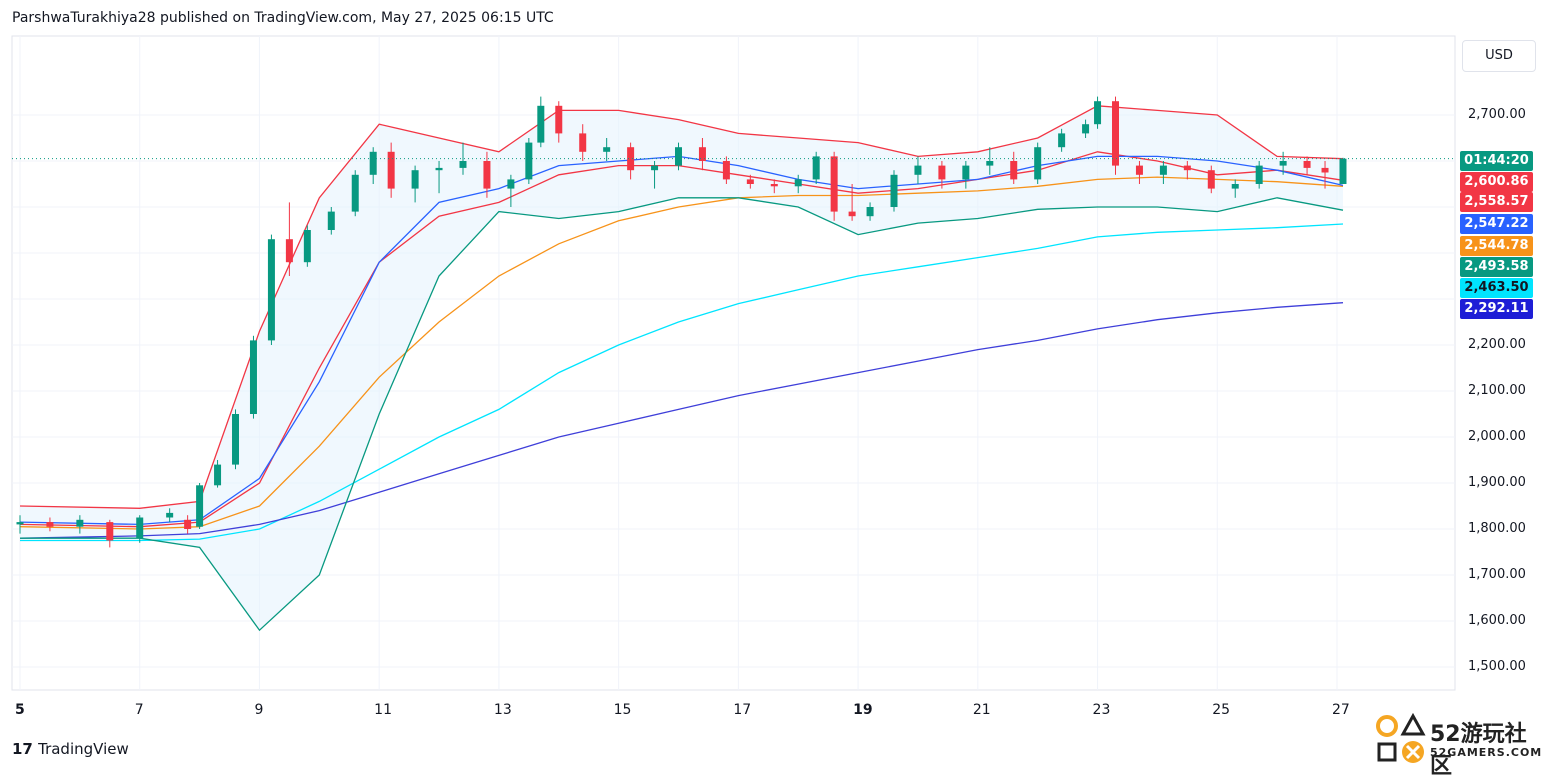 This screenshot has width=1553, height=780. I want to click on open-value: O2,550.19, so click(303, 54).